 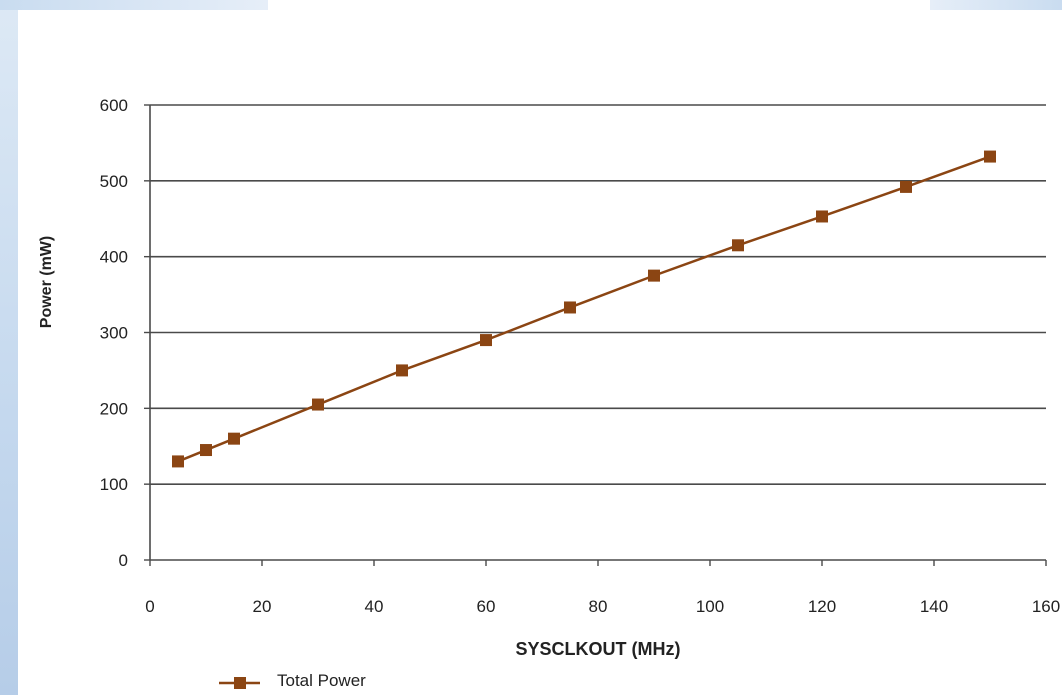 I want to click on y-tick-labels: 0 100 200 300 400 500 600, so click(x=114, y=333).